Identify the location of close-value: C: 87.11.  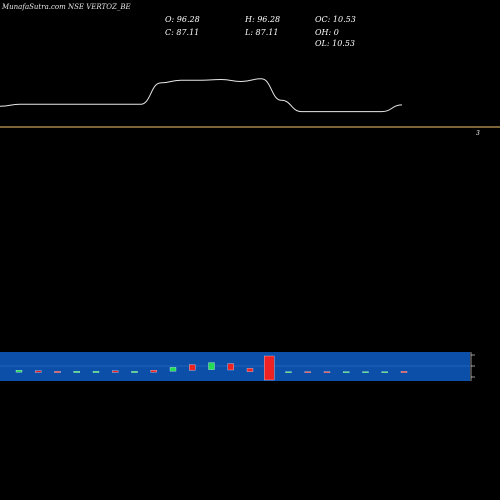
(182, 32).